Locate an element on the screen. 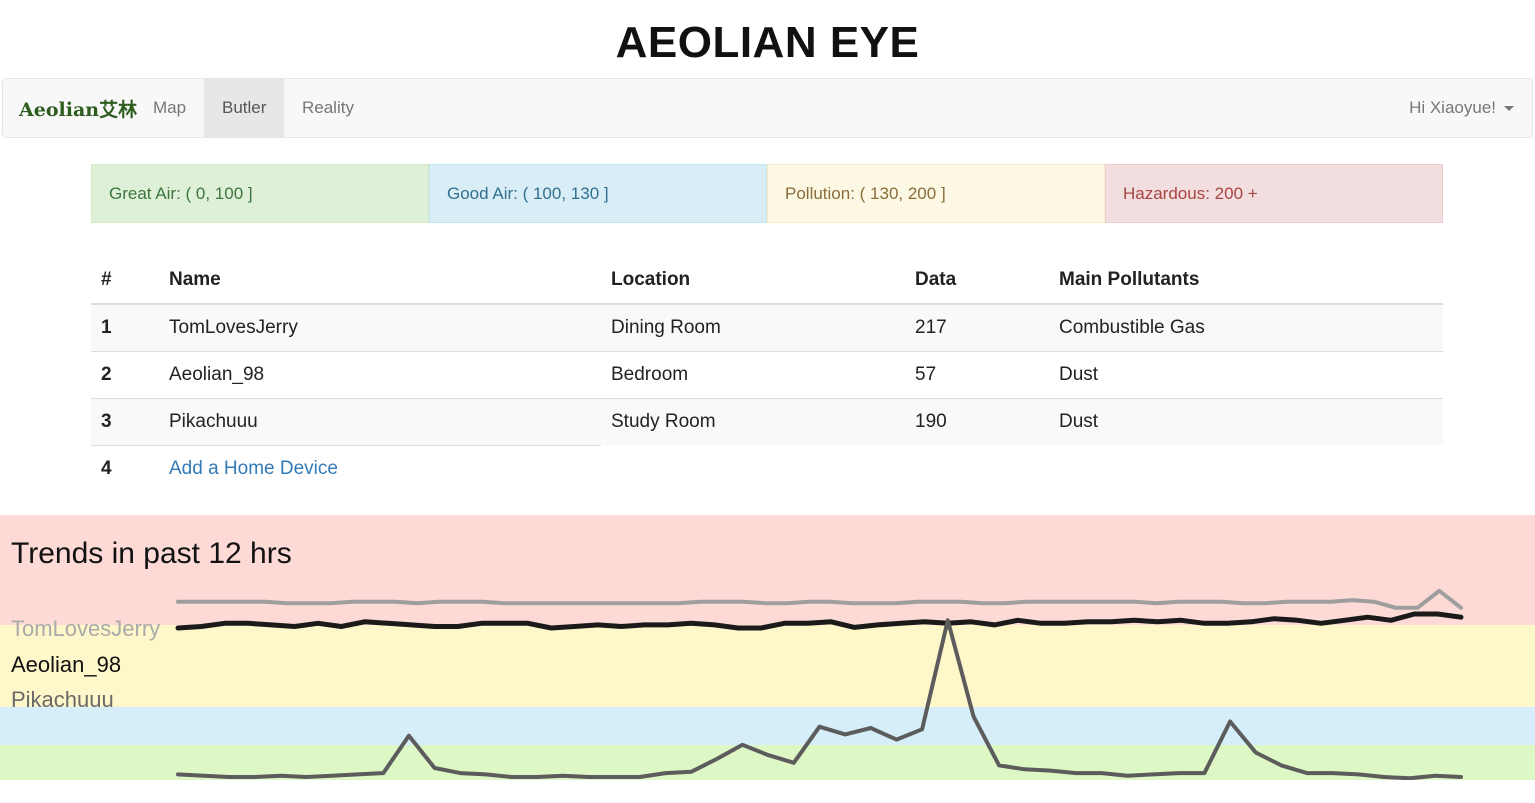 The height and width of the screenshot is (803, 1535). table-row: 2 Aeolian_98 Bedroom 57 Dust is located at coordinates (767, 374).